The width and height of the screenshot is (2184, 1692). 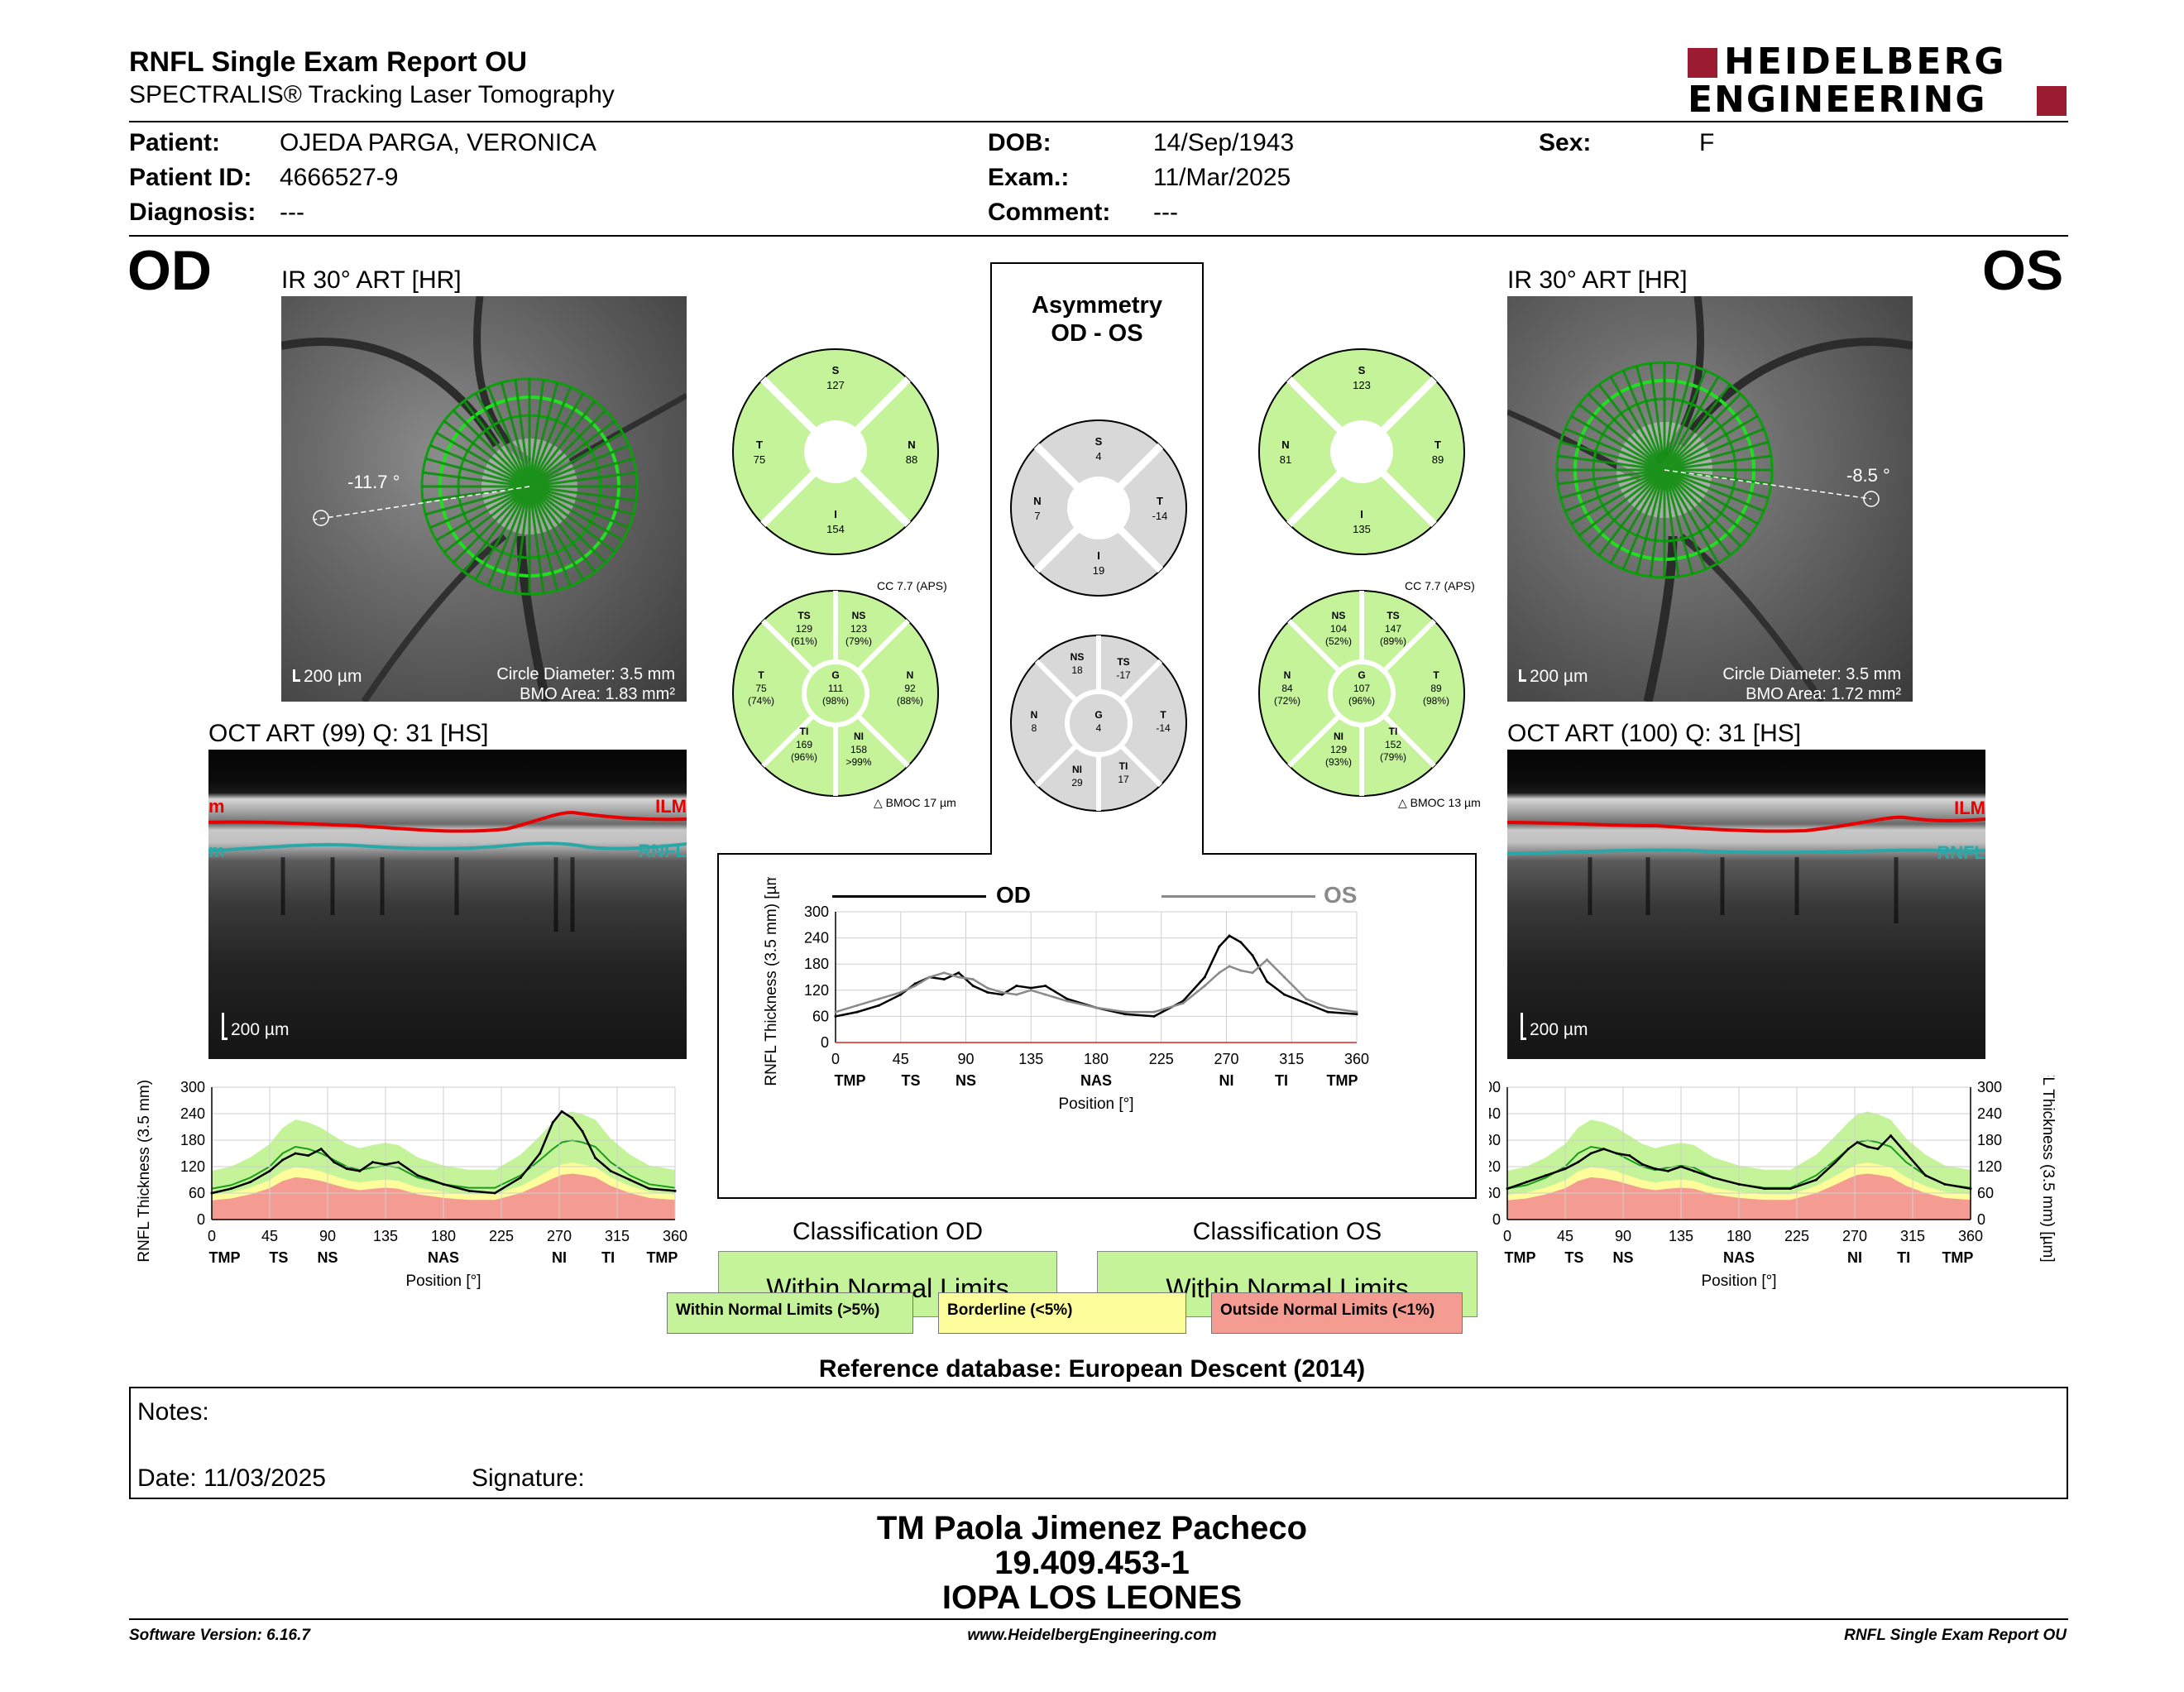 What do you see at coordinates (1019, 142) in the screenshot?
I see `dob-label: DOB:` at bounding box center [1019, 142].